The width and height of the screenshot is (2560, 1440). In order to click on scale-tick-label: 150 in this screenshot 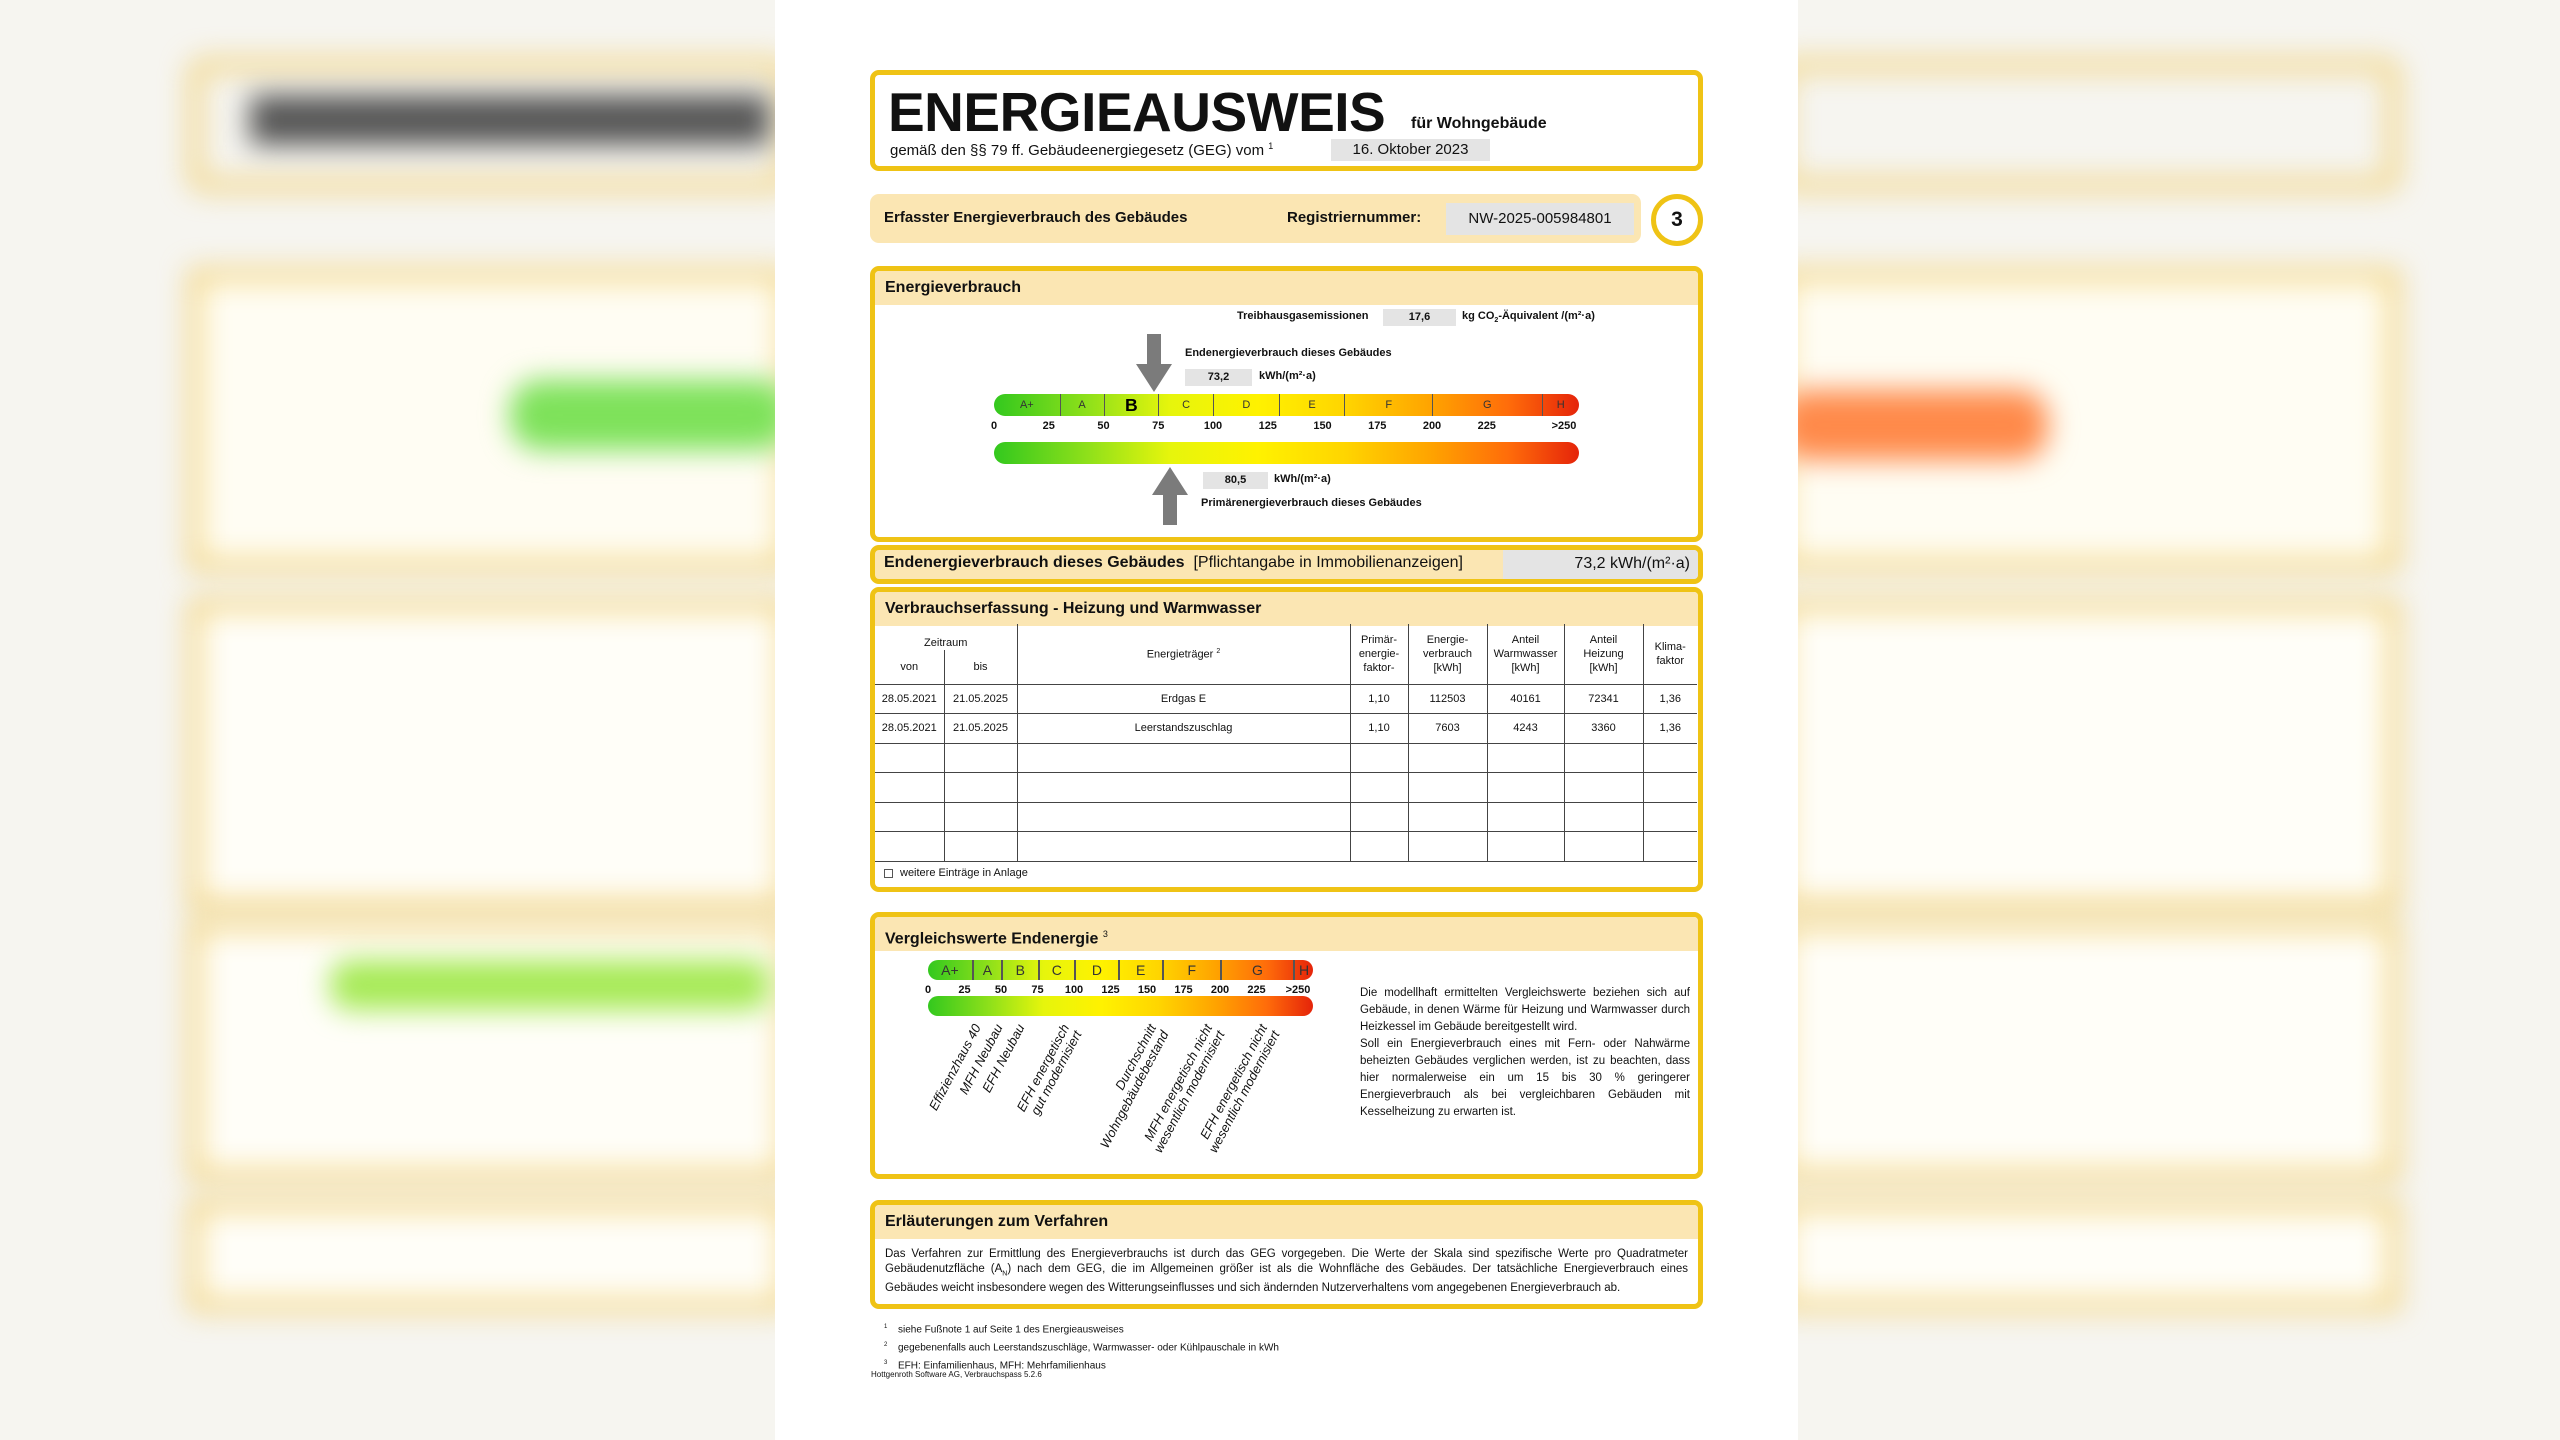, I will do `click(1147, 990)`.